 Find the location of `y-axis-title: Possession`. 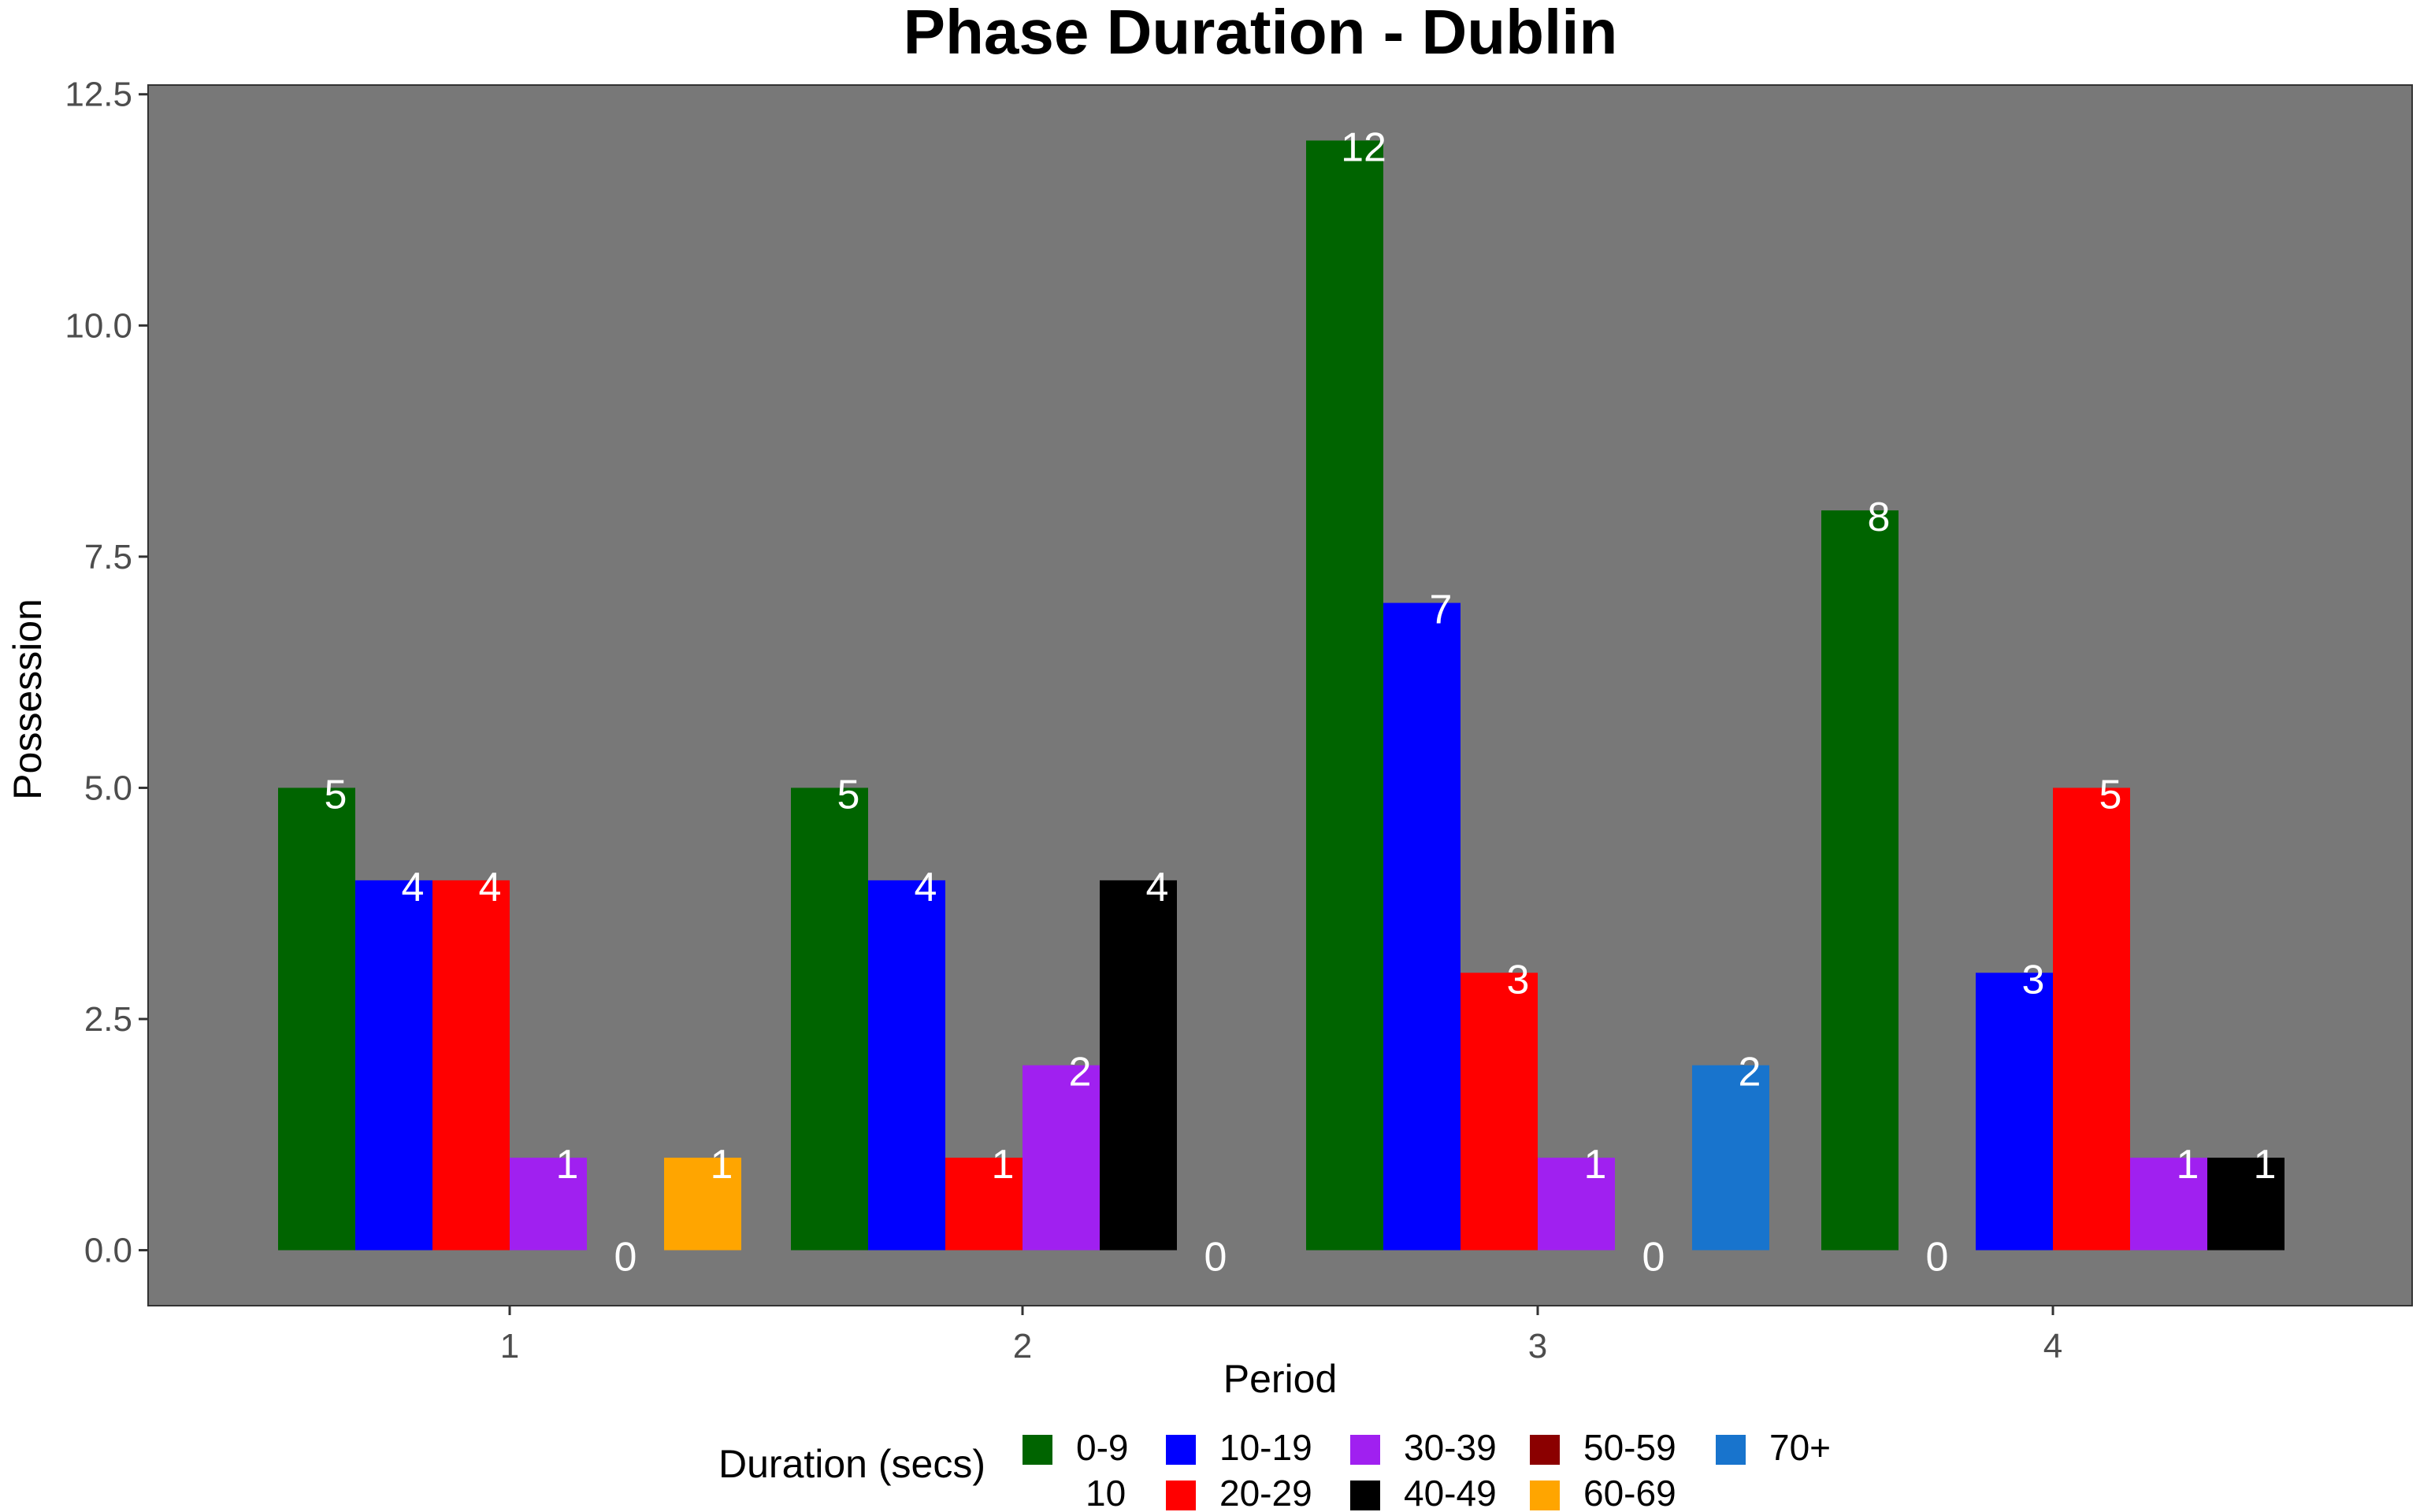

y-axis-title: Possession is located at coordinates (28, 699).